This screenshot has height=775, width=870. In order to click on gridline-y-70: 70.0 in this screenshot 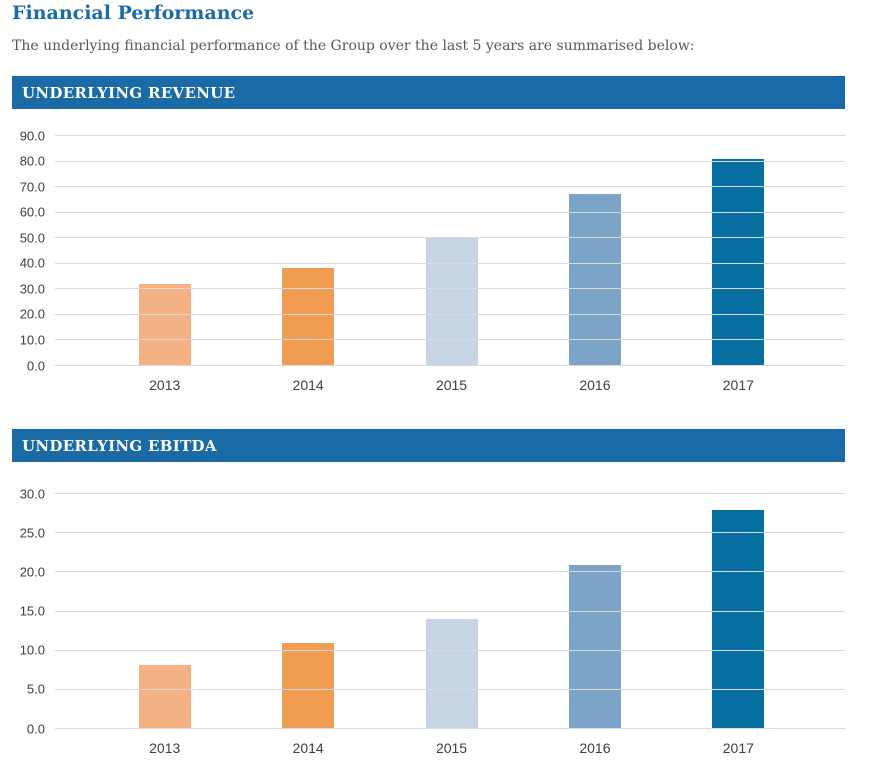, I will do `click(432, 186)`.